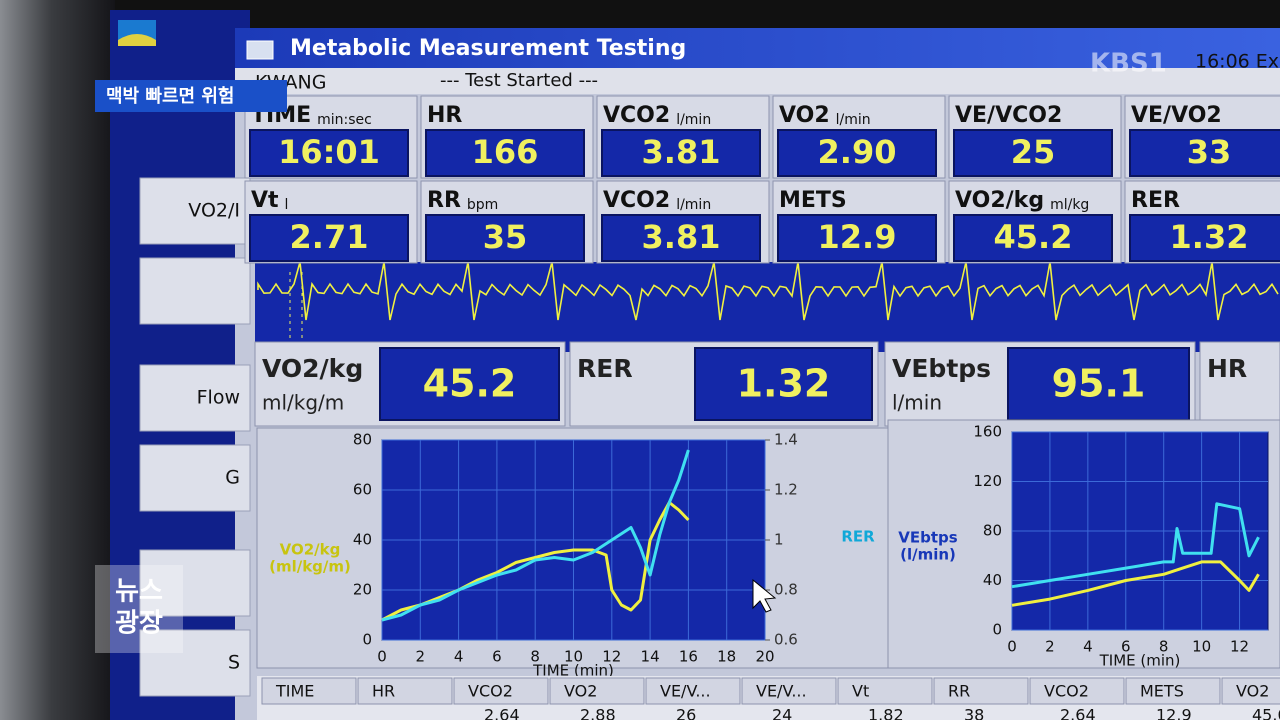 Image resolution: width=1280 pixels, height=720 pixels. What do you see at coordinates (941, 368) in the screenshot?
I see `big-tile-label: VEbtps` at bounding box center [941, 368].